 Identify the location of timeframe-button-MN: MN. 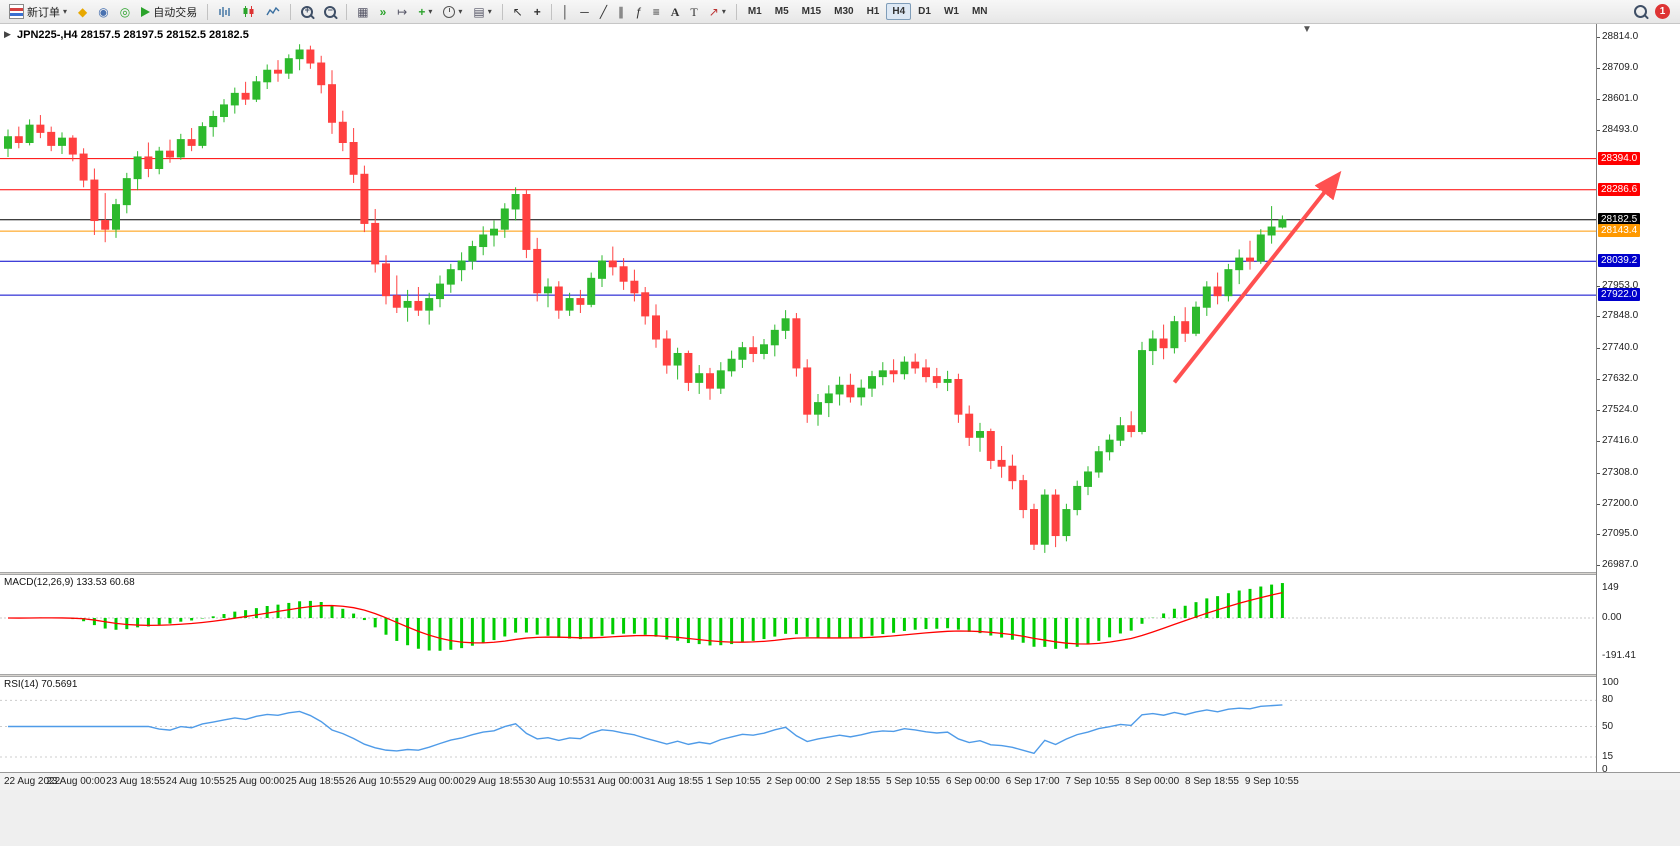
(979, 11).